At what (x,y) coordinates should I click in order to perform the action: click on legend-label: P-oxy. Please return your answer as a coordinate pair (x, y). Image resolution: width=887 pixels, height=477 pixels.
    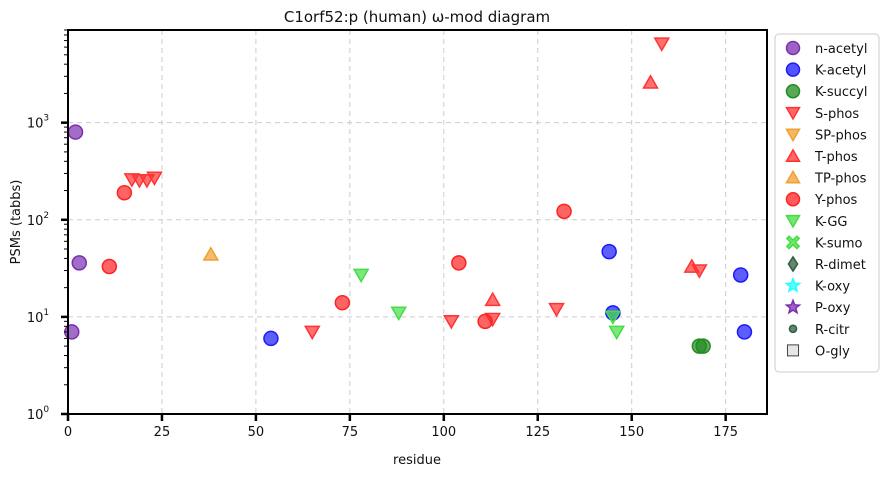
    Looking at the image, I should click on (833, 308).